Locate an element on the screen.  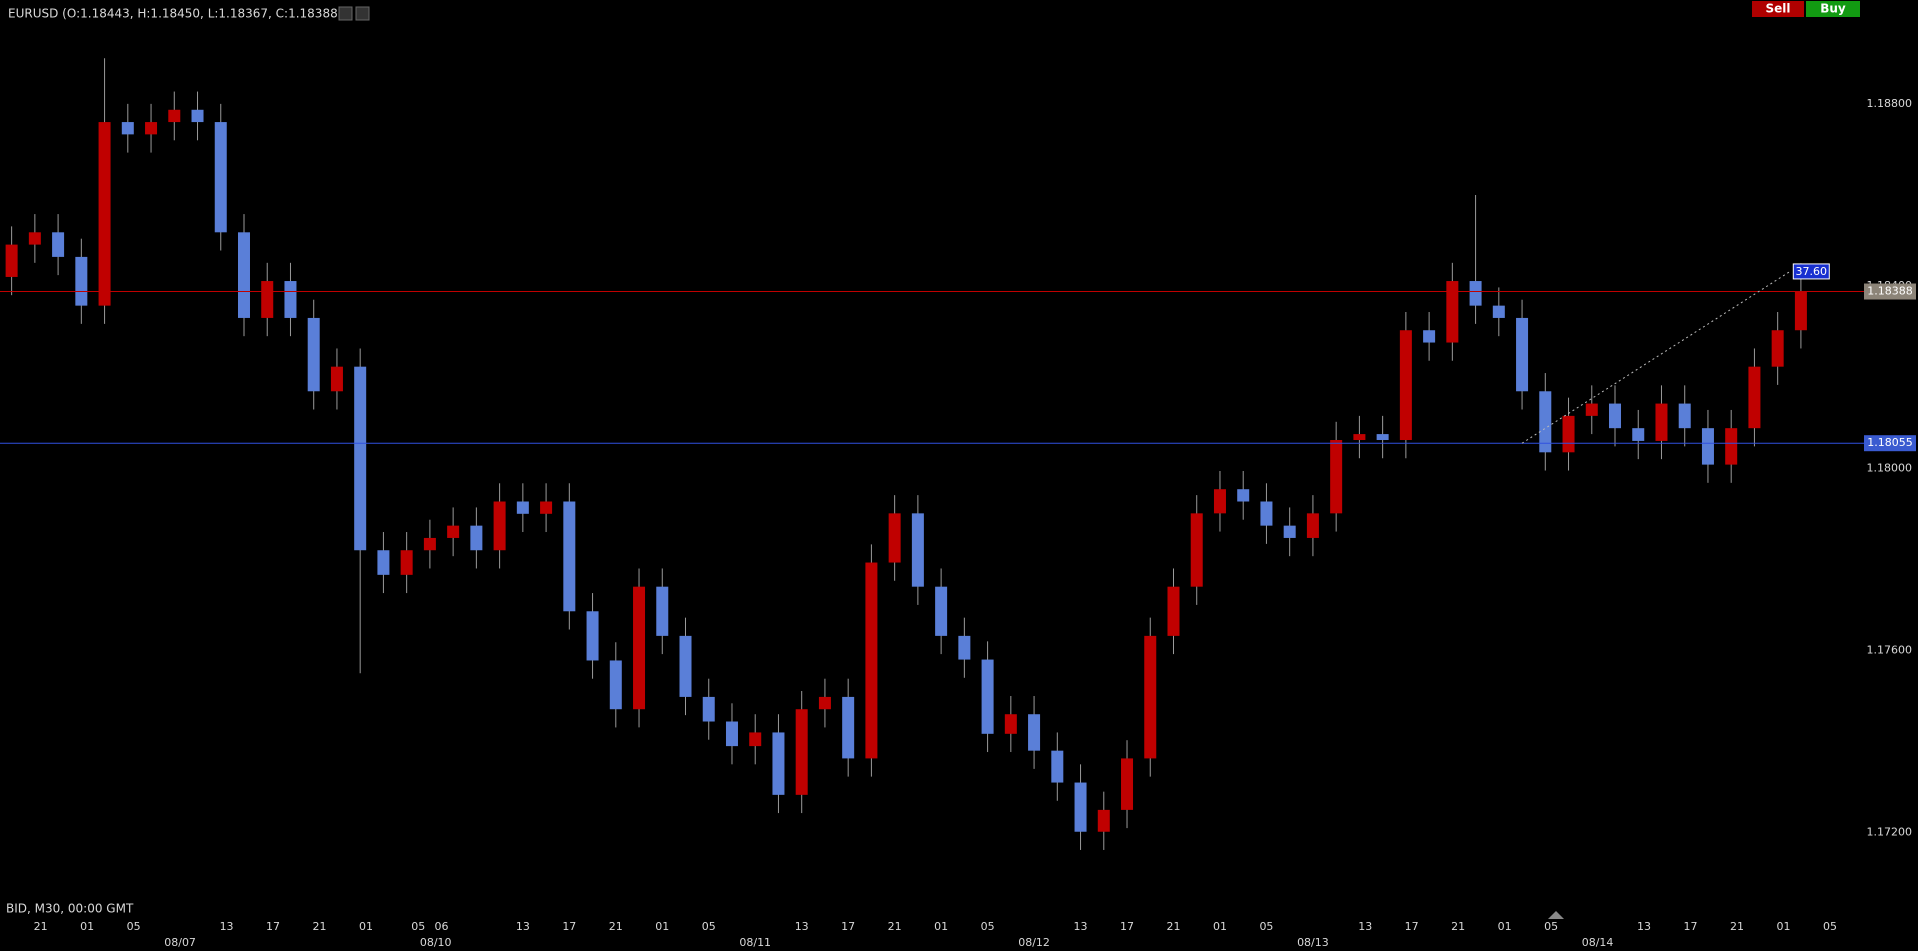
date-tick-label: 08/07 is located at coordinates (180, 942).